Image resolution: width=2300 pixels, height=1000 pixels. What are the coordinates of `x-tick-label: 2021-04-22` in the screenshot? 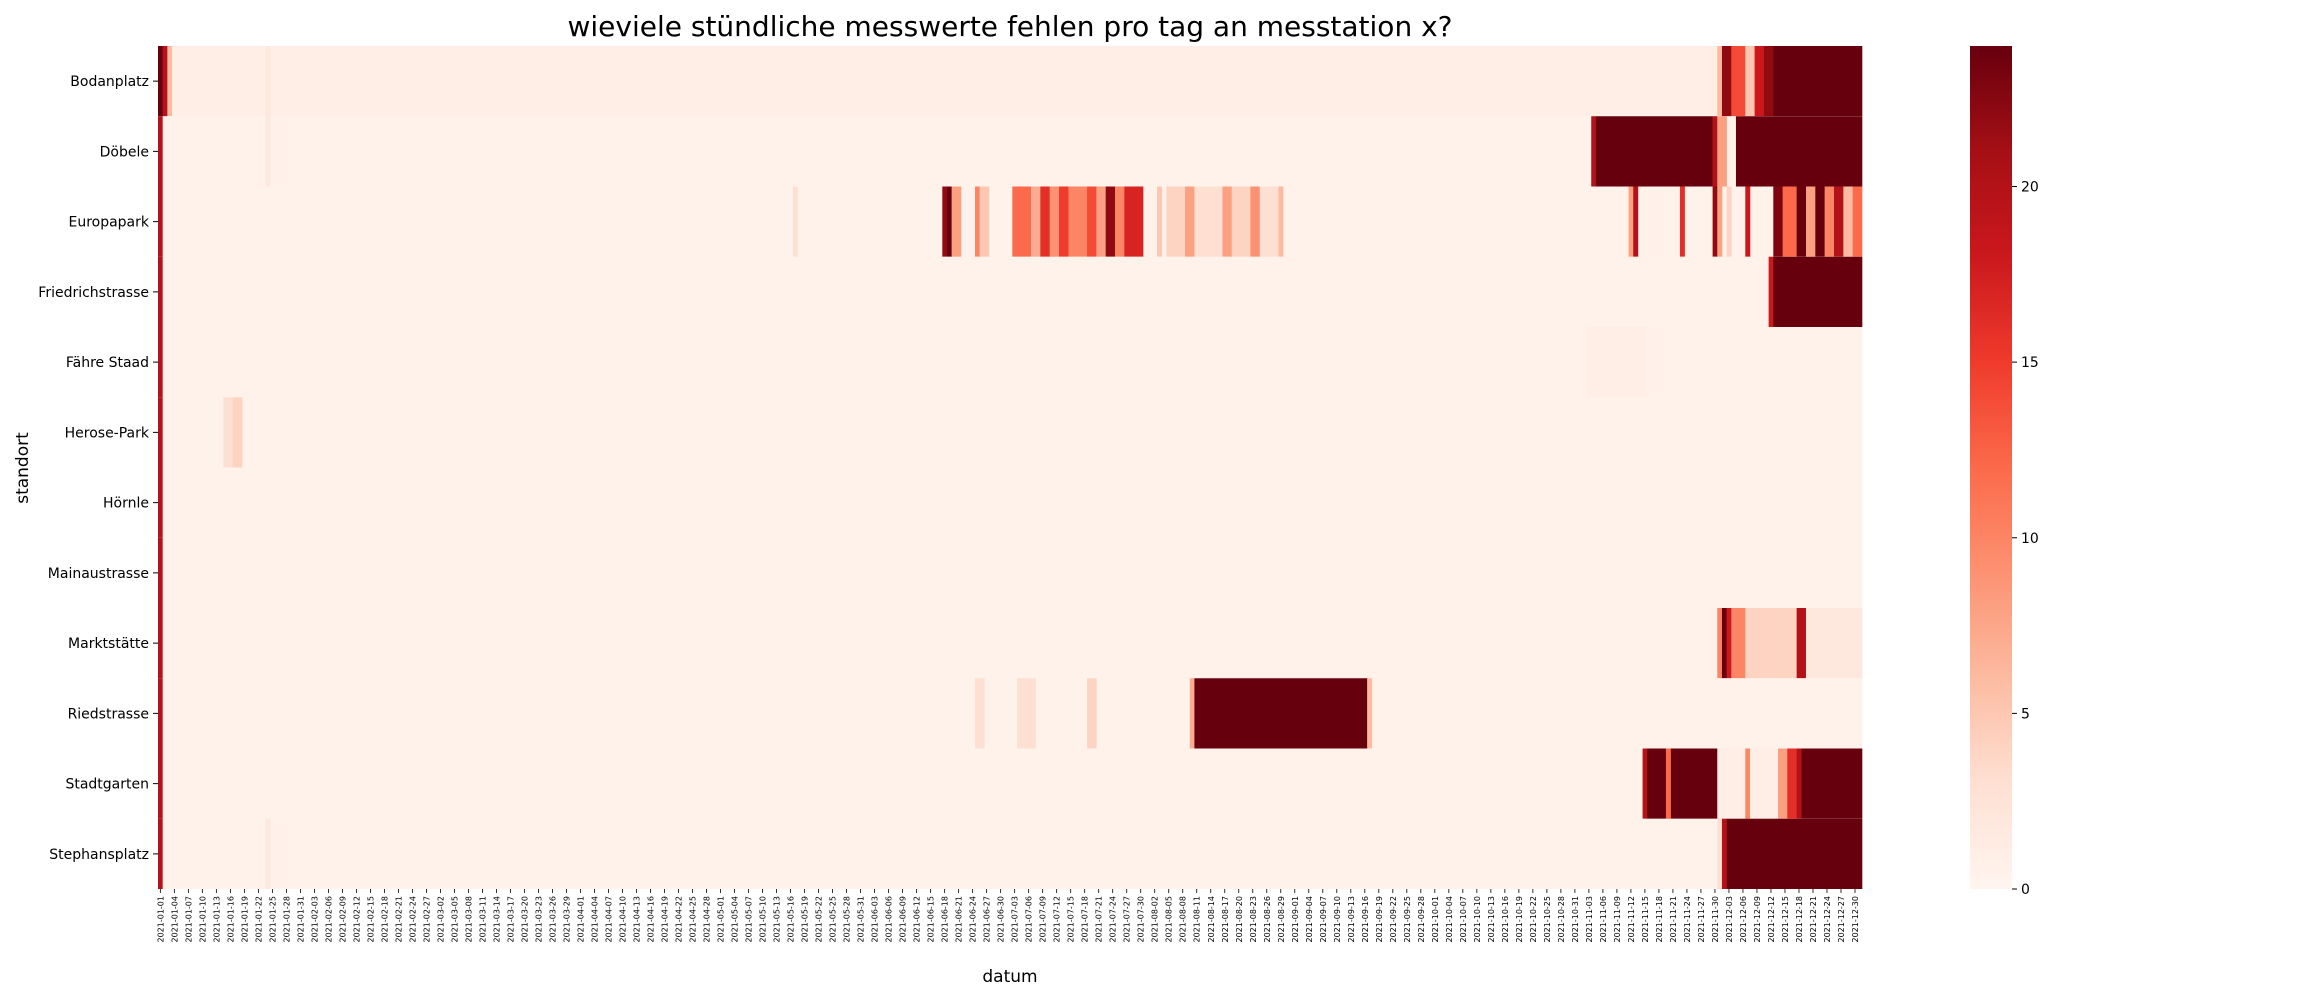 It's located at (679, 919).